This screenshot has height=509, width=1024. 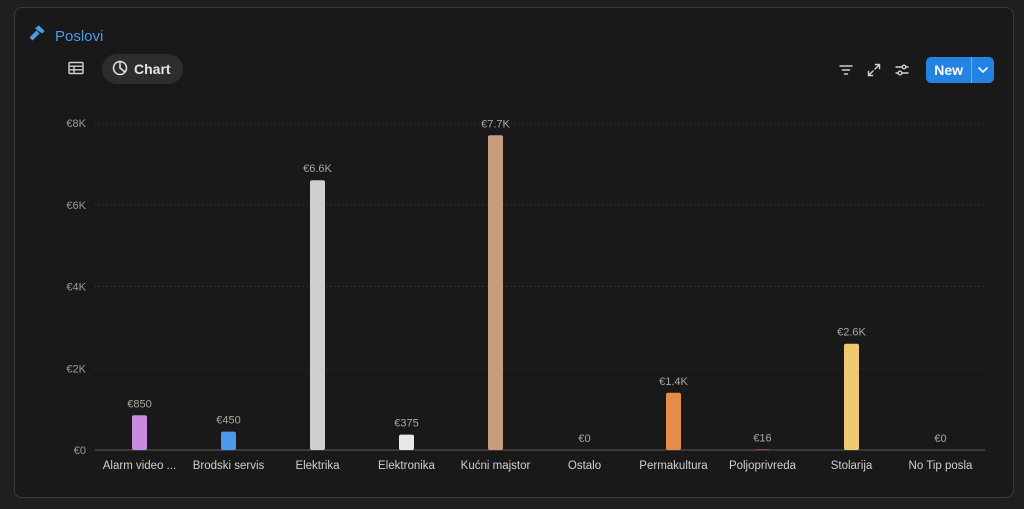 What do you see at coordinates (916, 70) in the screenshot?
I see `chart-toolbar: New` at bounding box center [916, 70].